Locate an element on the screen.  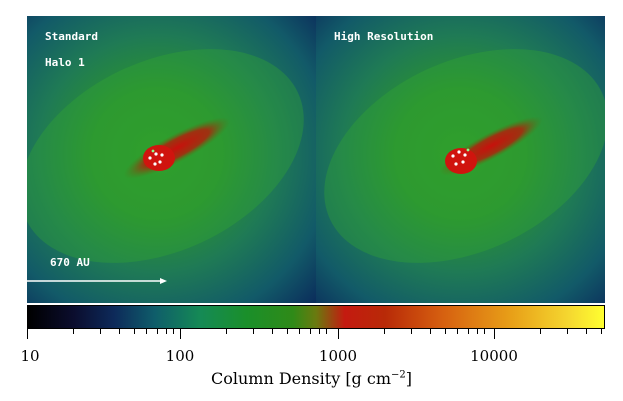
colorbar-title-main: Column Density [g cm is located at coordinates (301, 378).